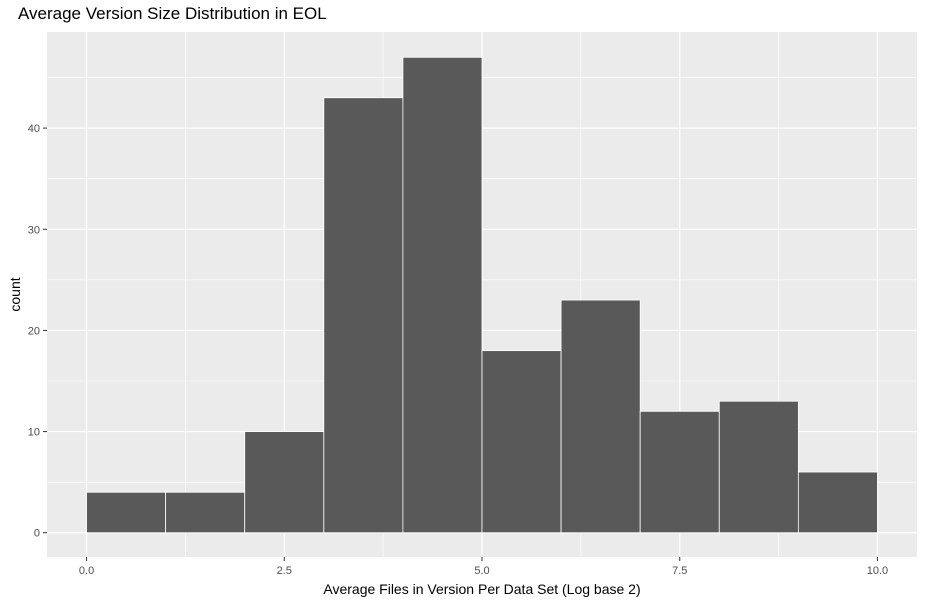 The image size is (925, 604). What do you see at coordinates (481, 571) in the screenshot?
I see `x-tick-label: 5.0` at bounding box center [481, 571].